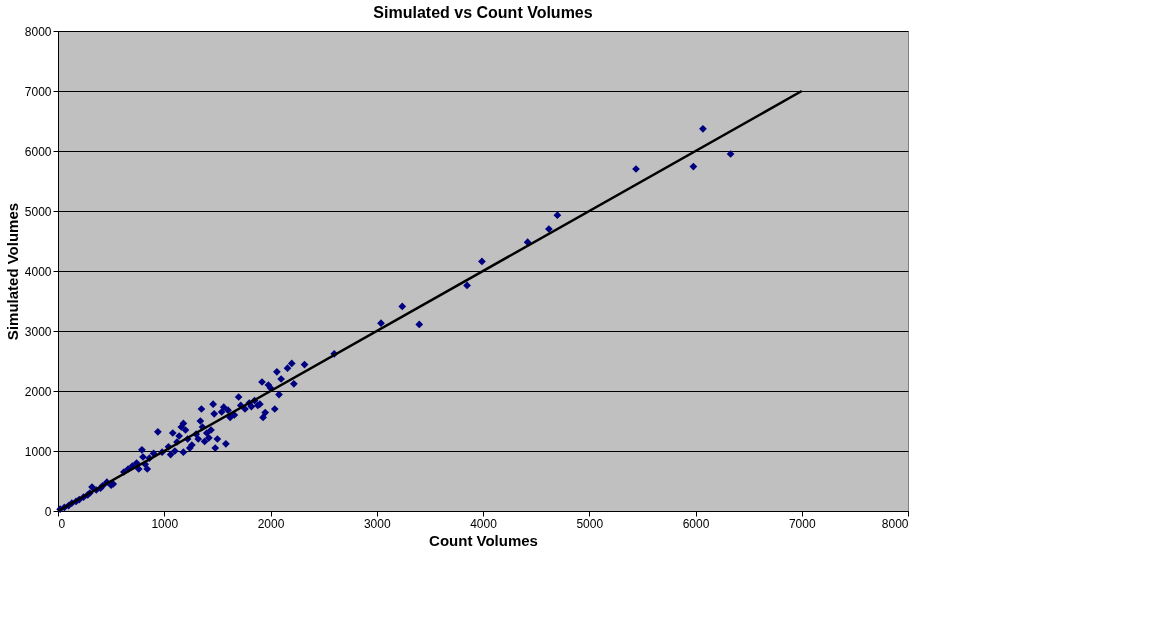 This screenshot has height=643, width=1157. What do you see at coordinates (62, 523) in the screenshot?
I see `x-tick-label: 0` at bounding box center [62, 523].